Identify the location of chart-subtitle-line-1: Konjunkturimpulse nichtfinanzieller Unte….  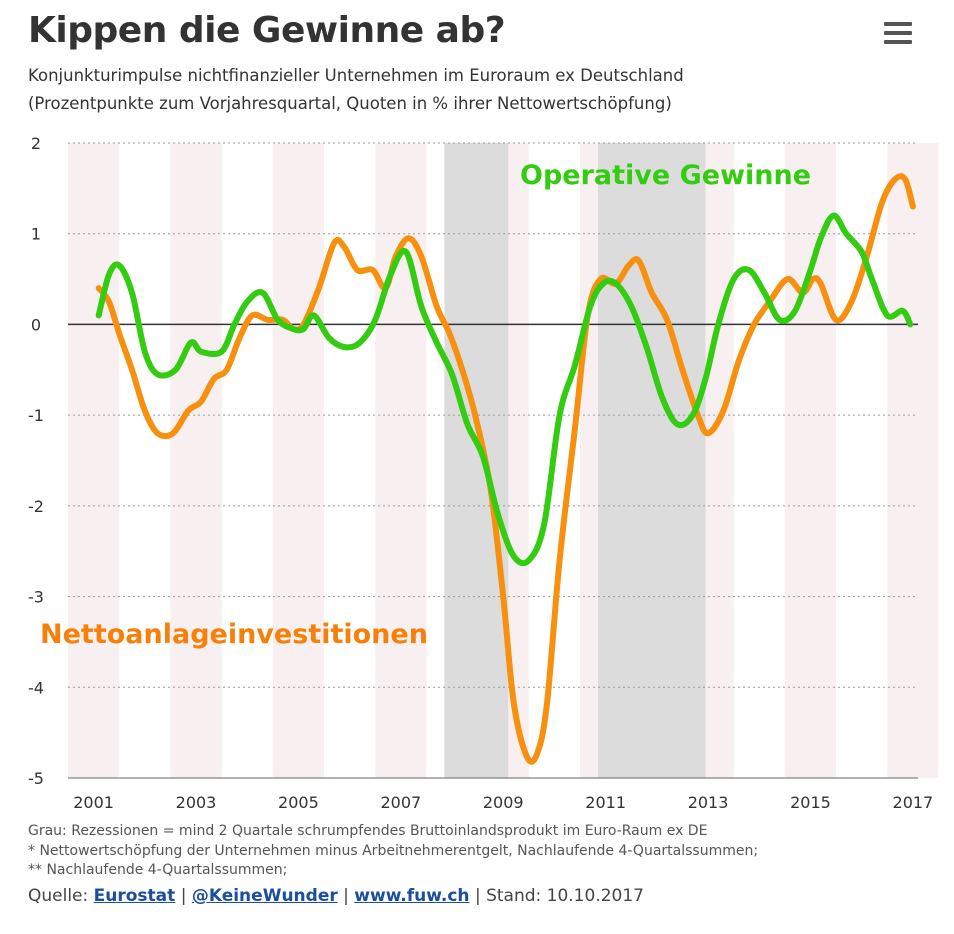
(356, 75).